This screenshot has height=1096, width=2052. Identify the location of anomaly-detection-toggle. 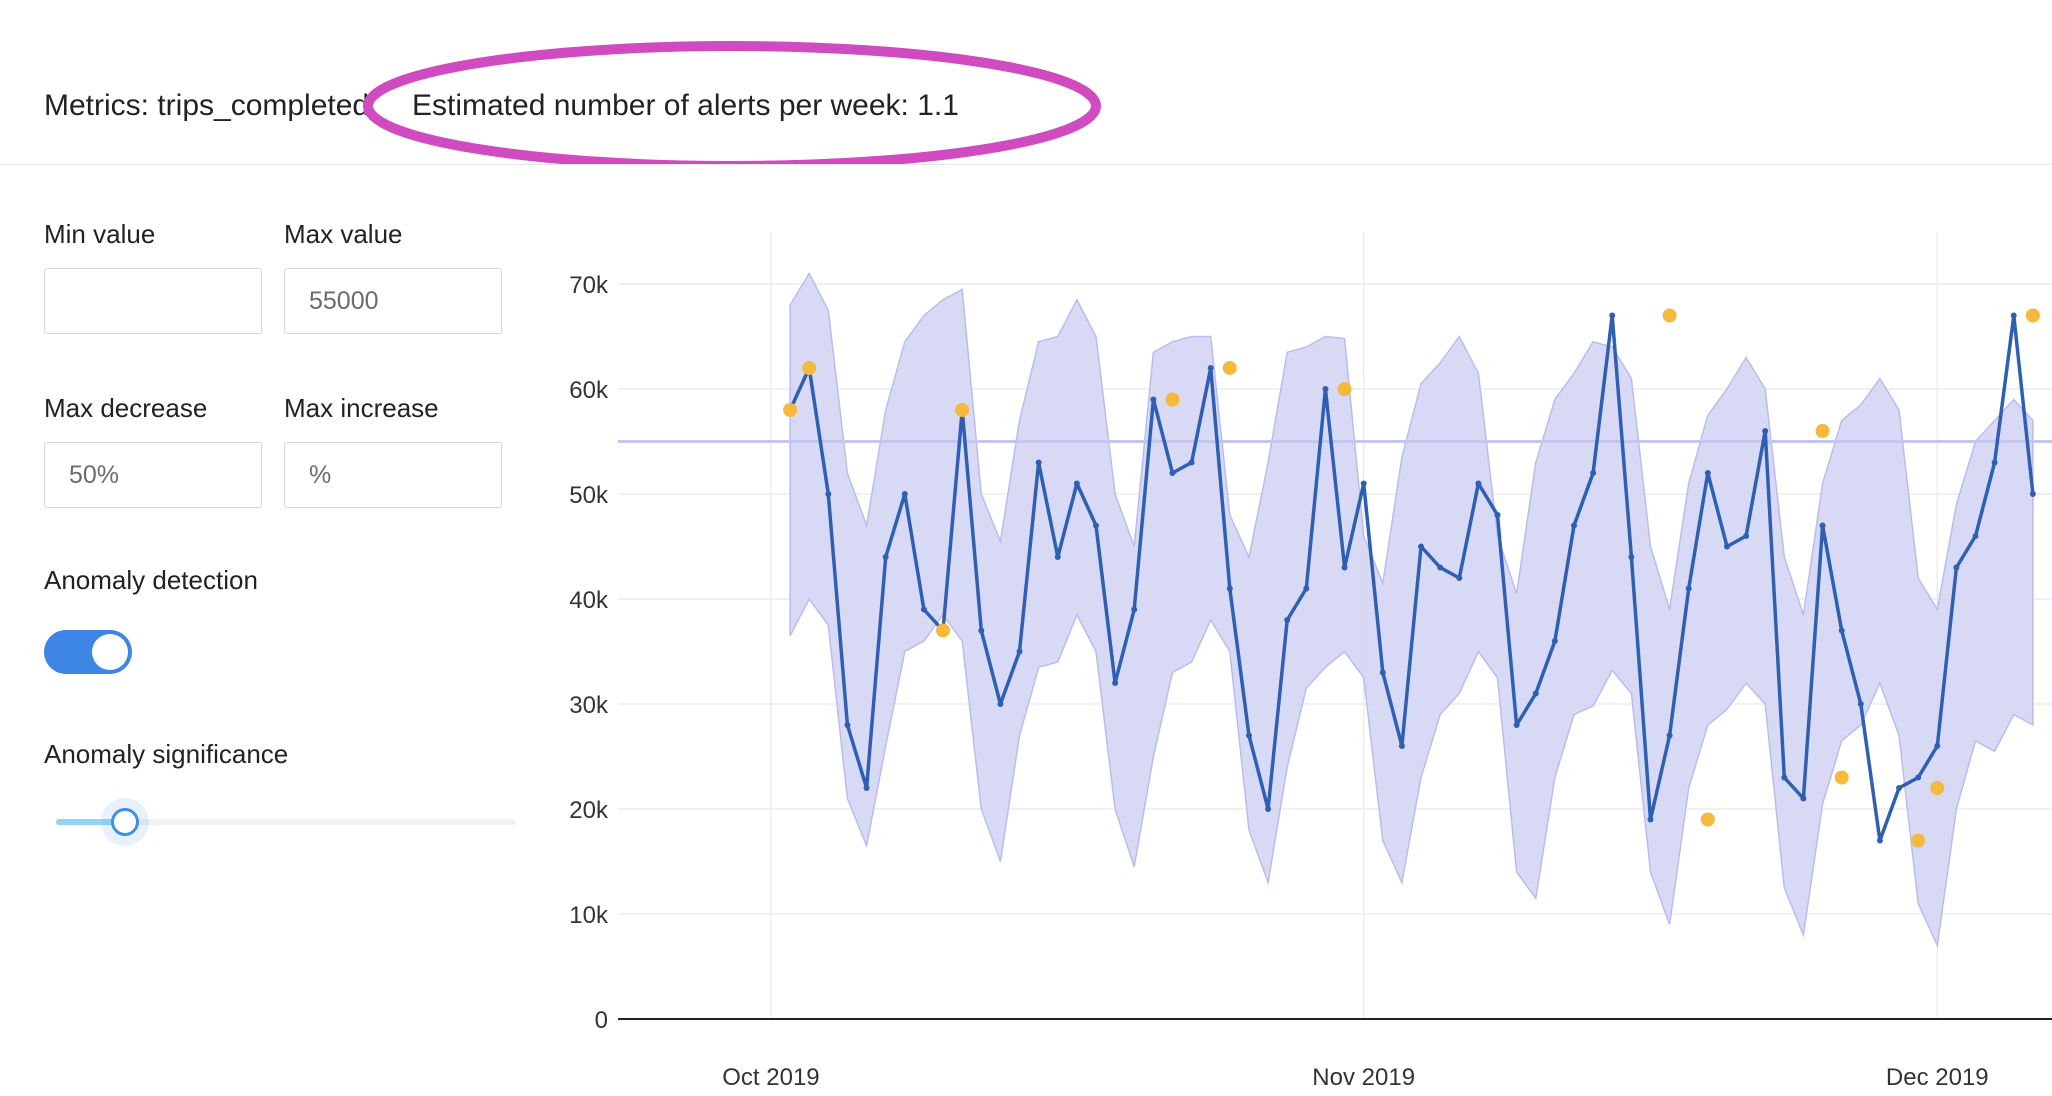
(88, 652).